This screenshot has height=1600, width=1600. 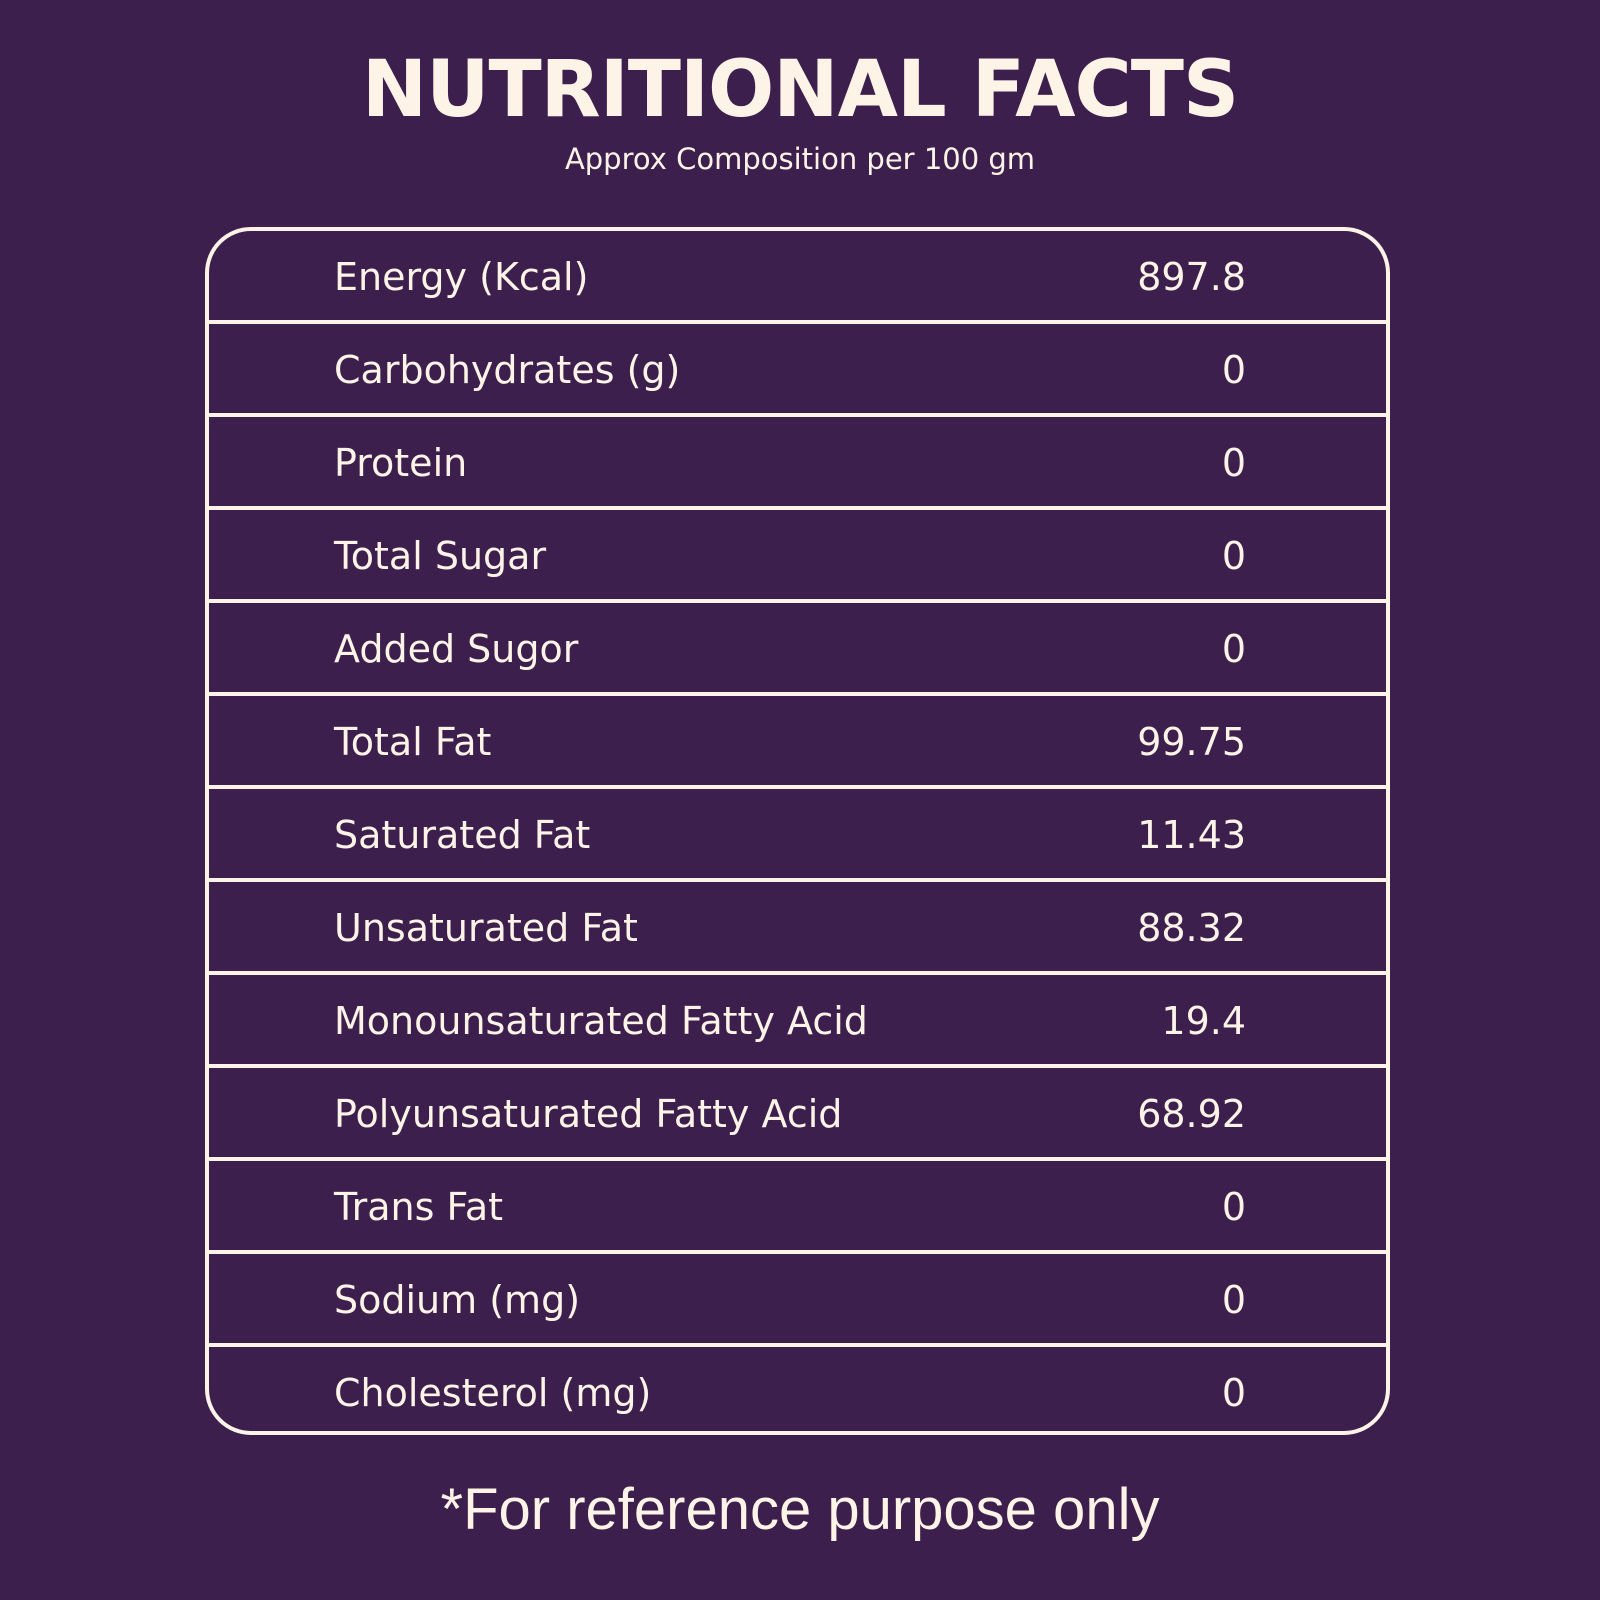 I want to click on nutrient-value: 897.8, so click(x=1191, y=277).